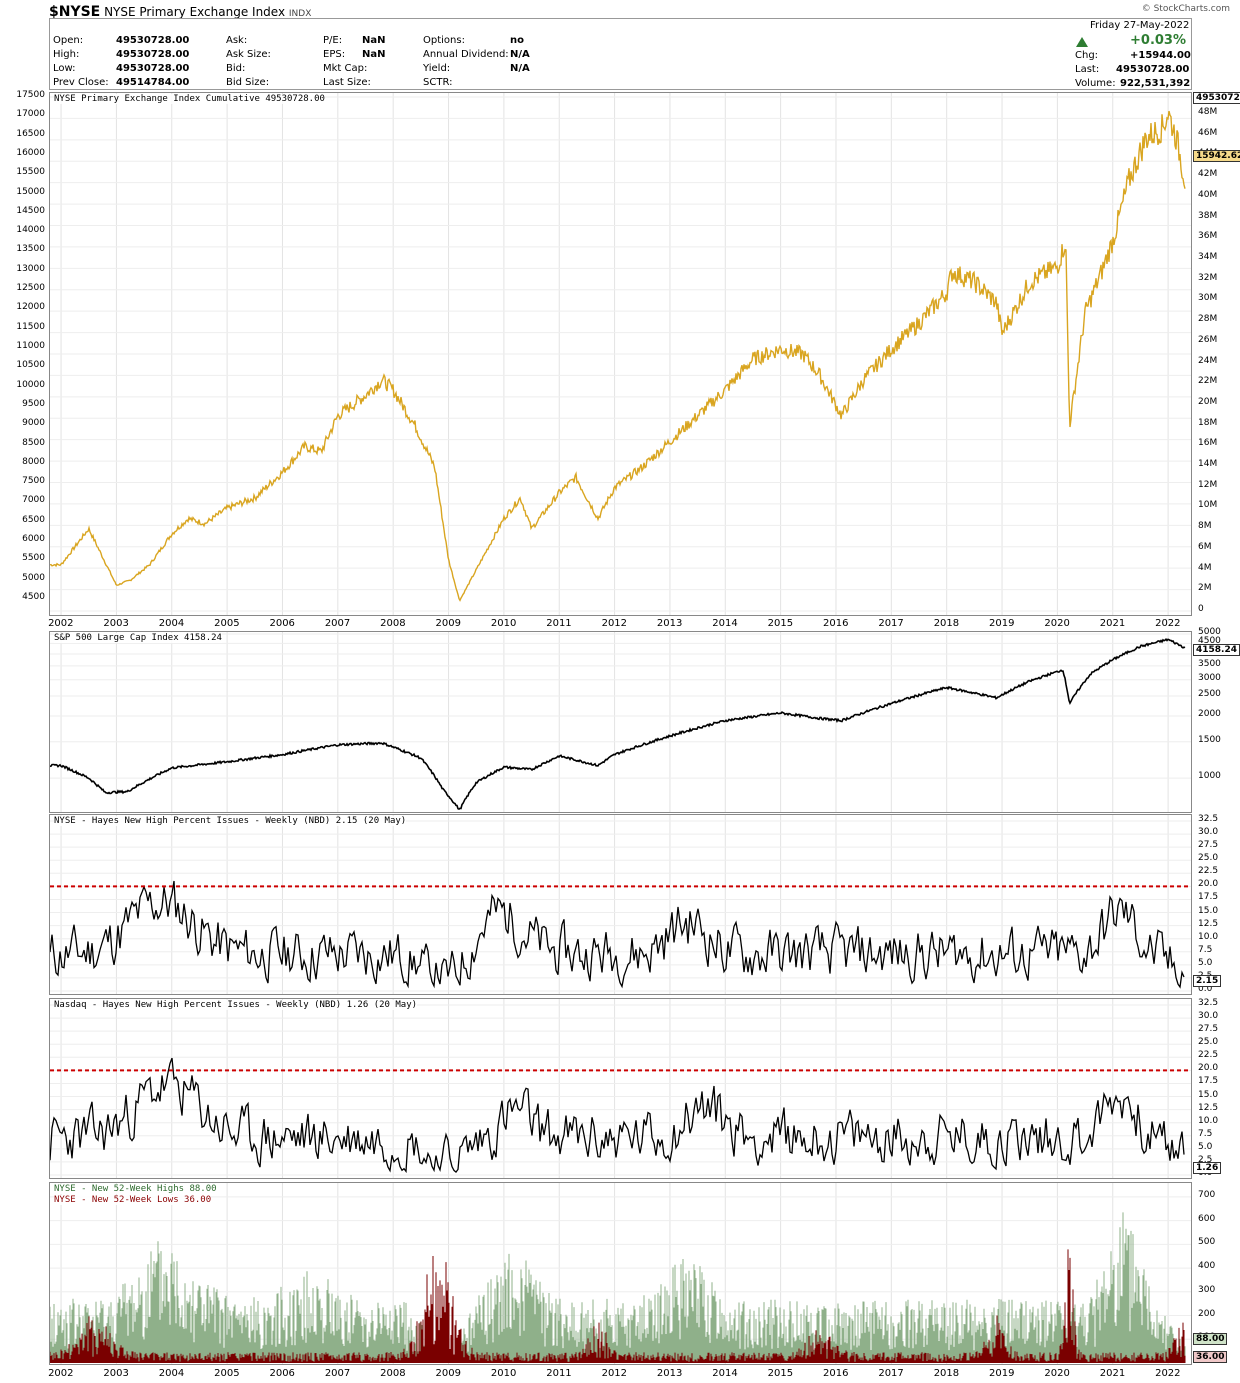 The width and height of the screenshot is (1240, 1383). What do you see at coordinates (1208, 1042) in the screenshot?
I see `axis-tick-label: 25.0` at bounding box center [1208, 1042].